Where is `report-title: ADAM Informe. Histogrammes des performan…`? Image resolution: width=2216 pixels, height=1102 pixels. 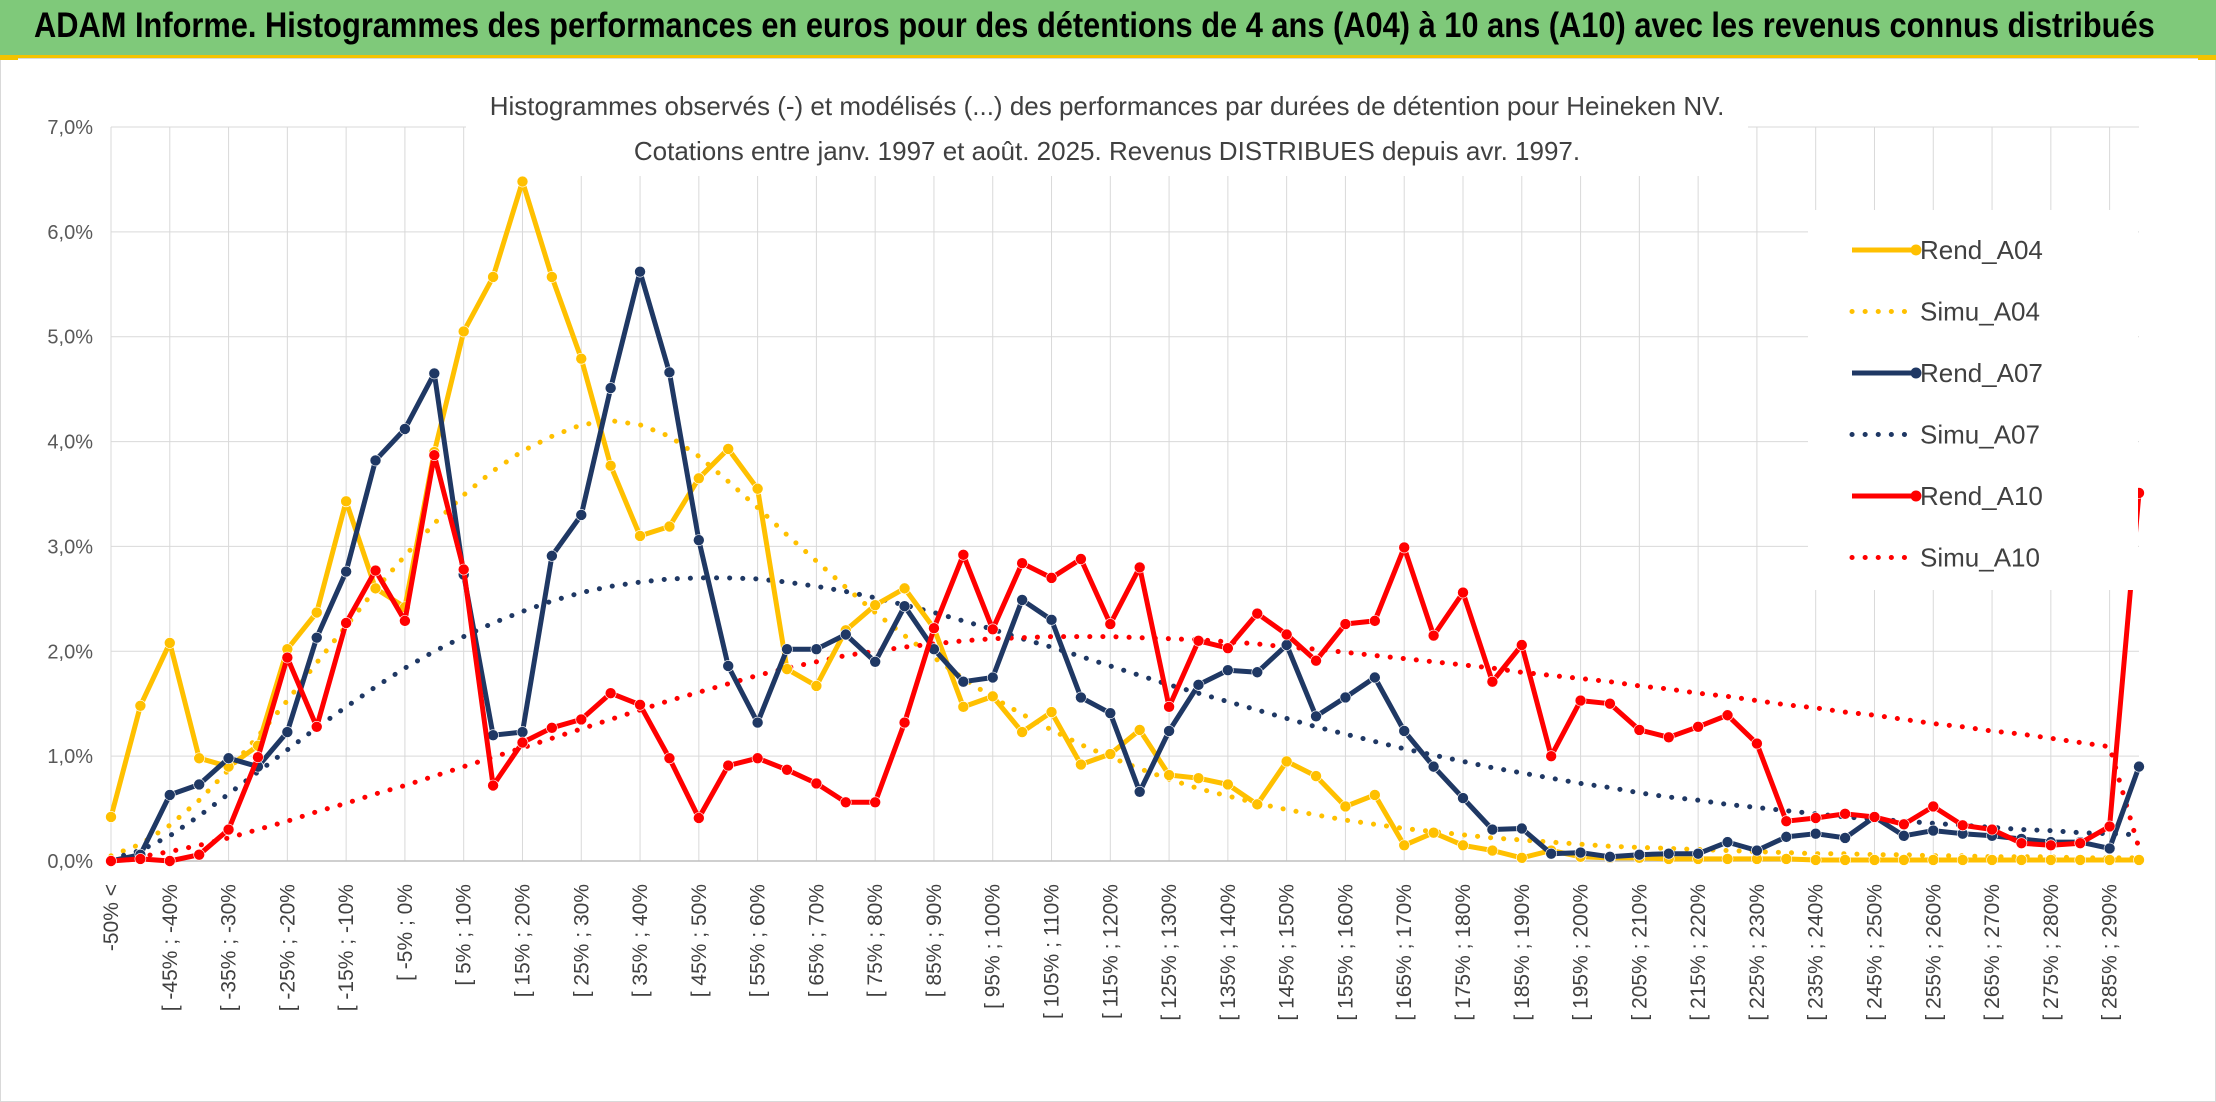
report-title: ADAM Informe. Histogrammes des performan… is located at coordinates (1094, 25).